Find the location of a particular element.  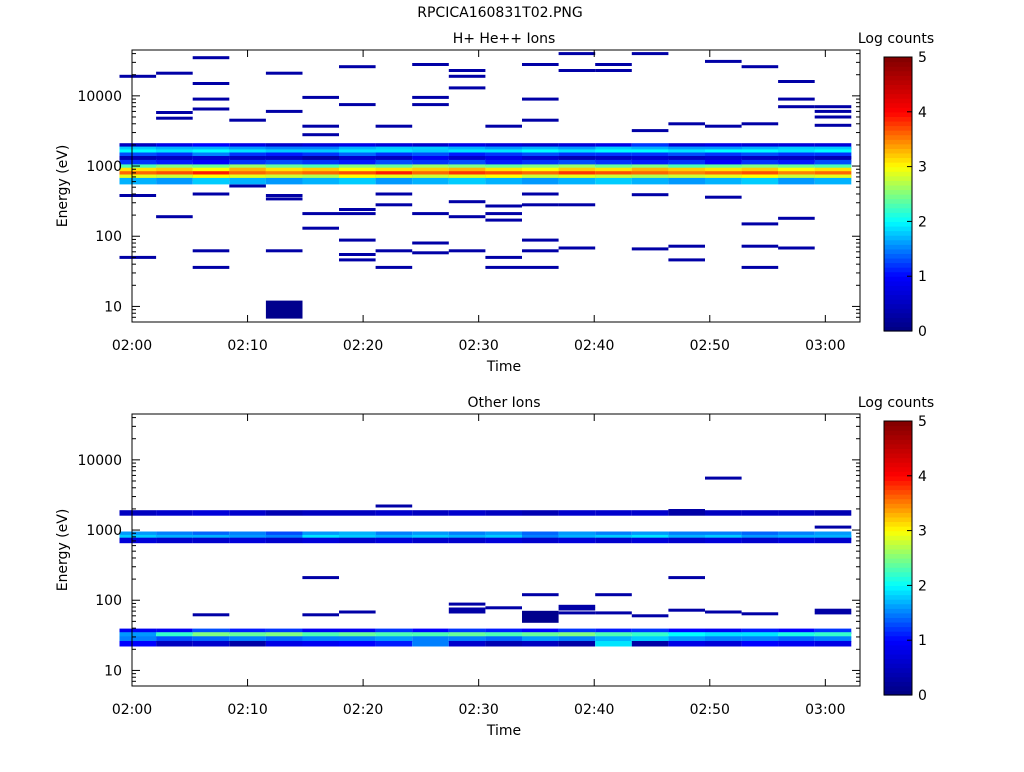

colorbar-frame is located at coordinates (898, 194).